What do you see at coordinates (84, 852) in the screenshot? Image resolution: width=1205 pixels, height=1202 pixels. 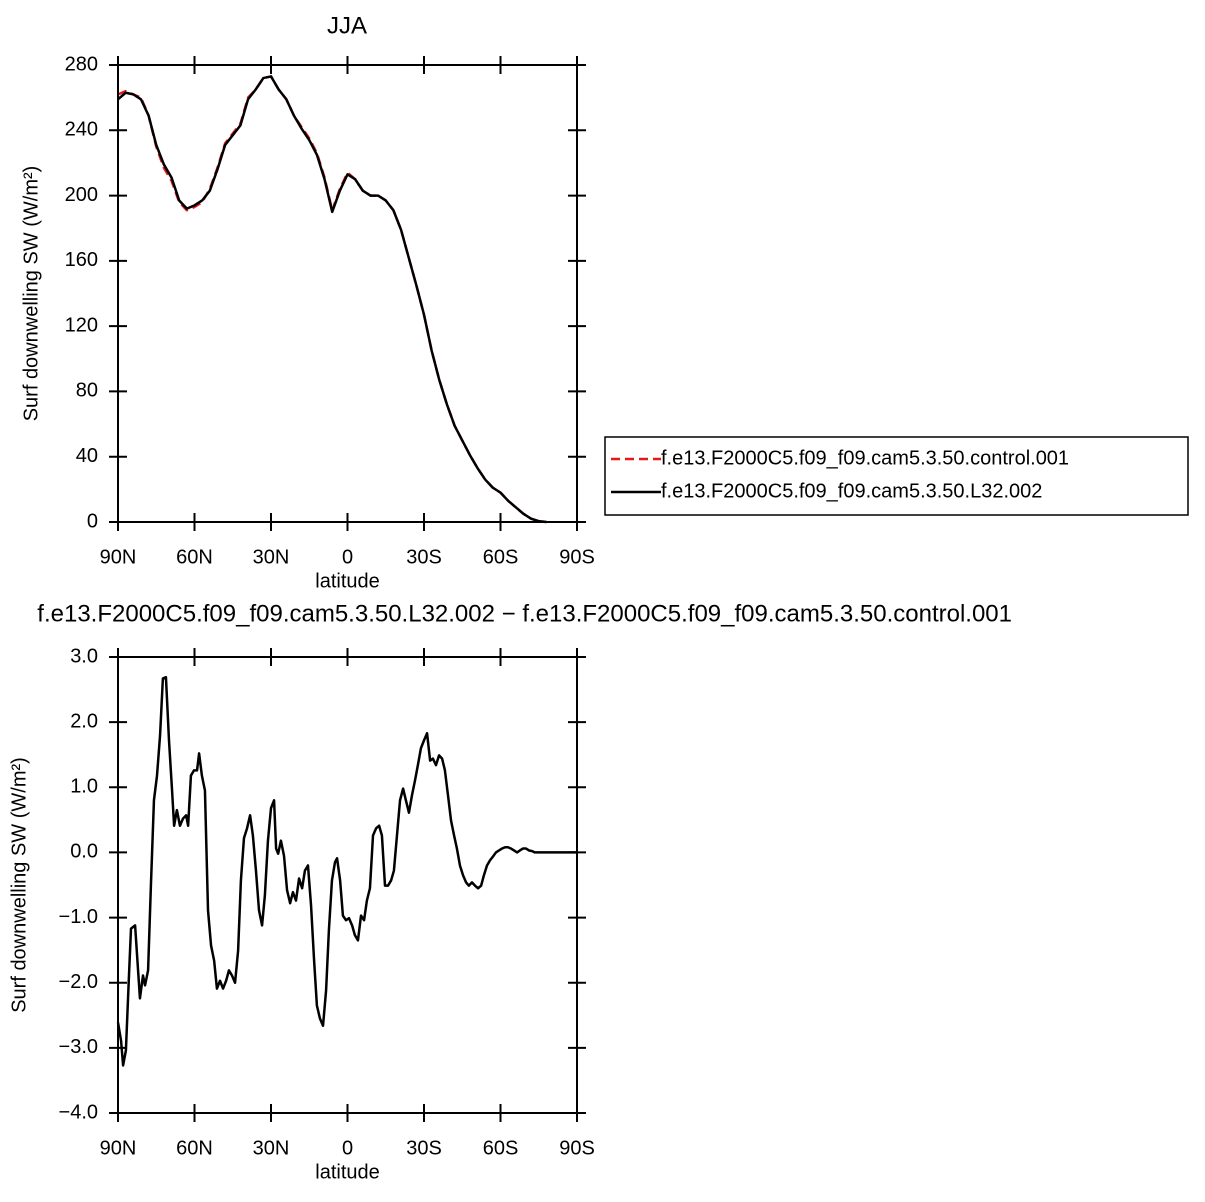 I see `y-tick-label: 0.0` at bounding box center [84, 852].